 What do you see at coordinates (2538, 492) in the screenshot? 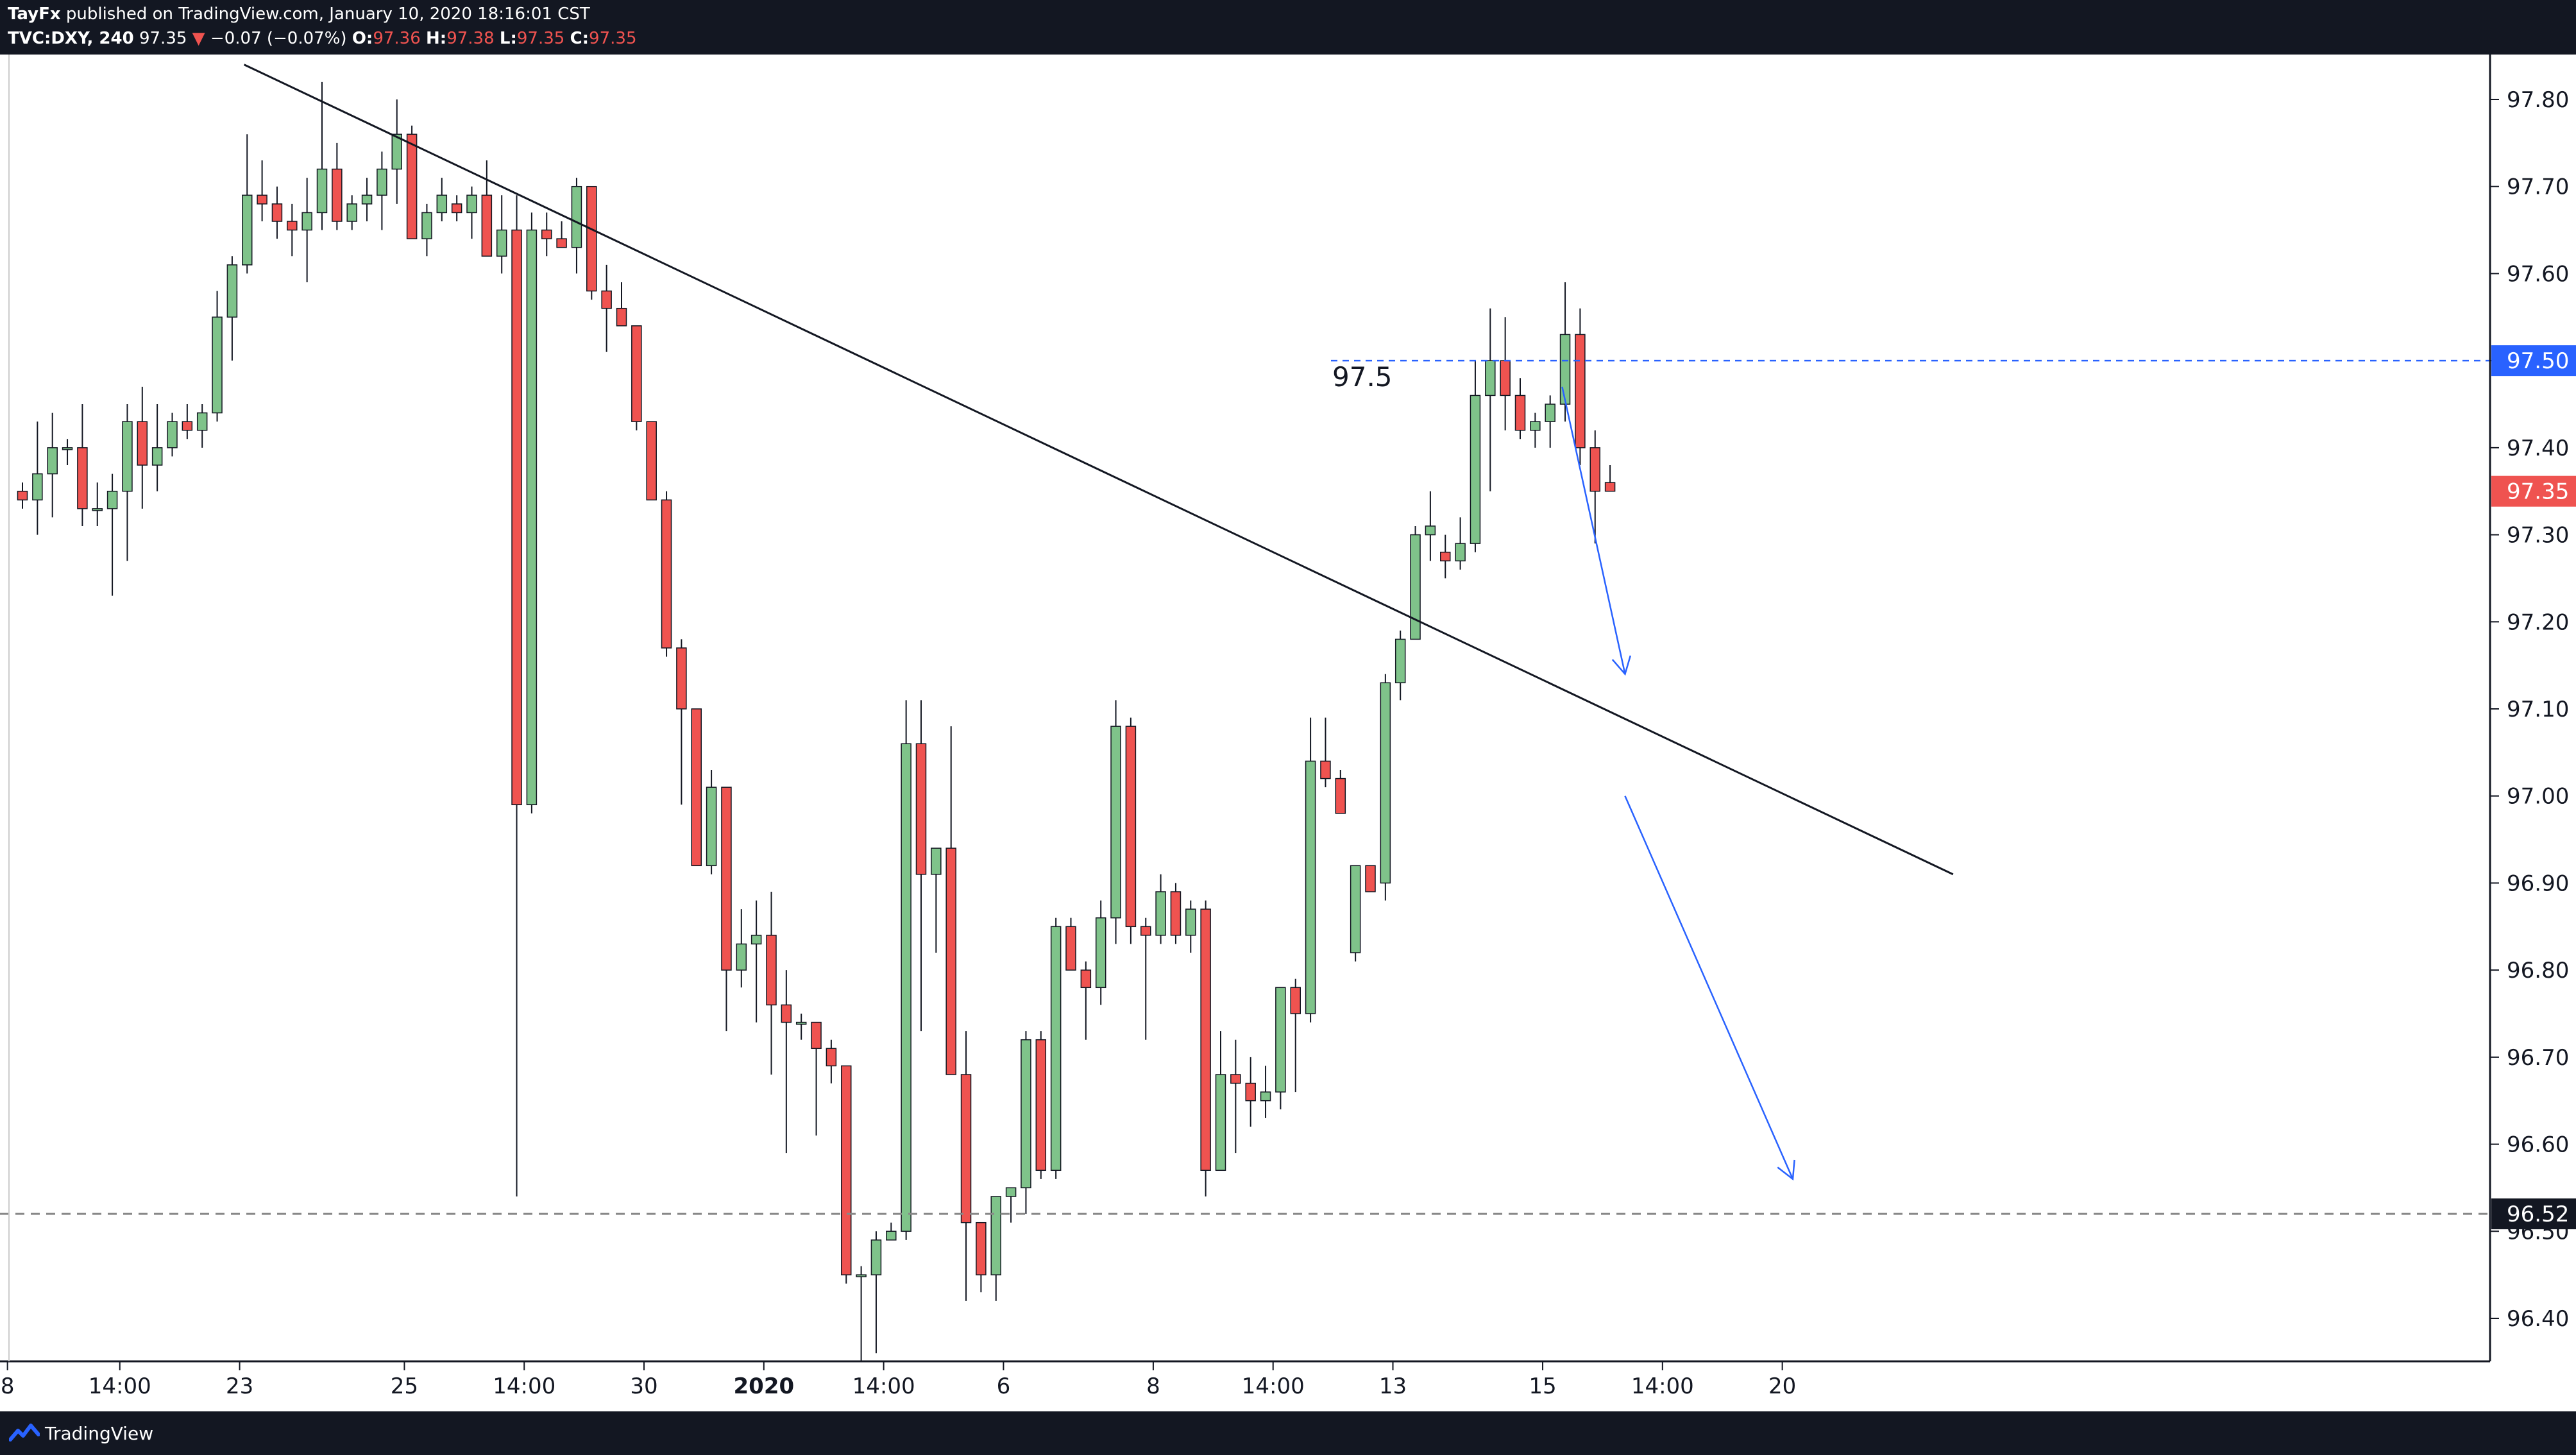
I see `last-price-badge: 97.35` at bounding box center [2538, 492].